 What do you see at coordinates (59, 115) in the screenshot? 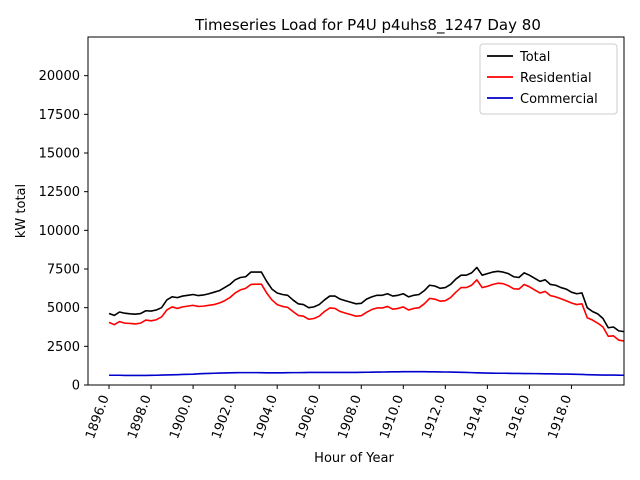
I see `y-tick-label: 17500` at bounding box center [59, 115].